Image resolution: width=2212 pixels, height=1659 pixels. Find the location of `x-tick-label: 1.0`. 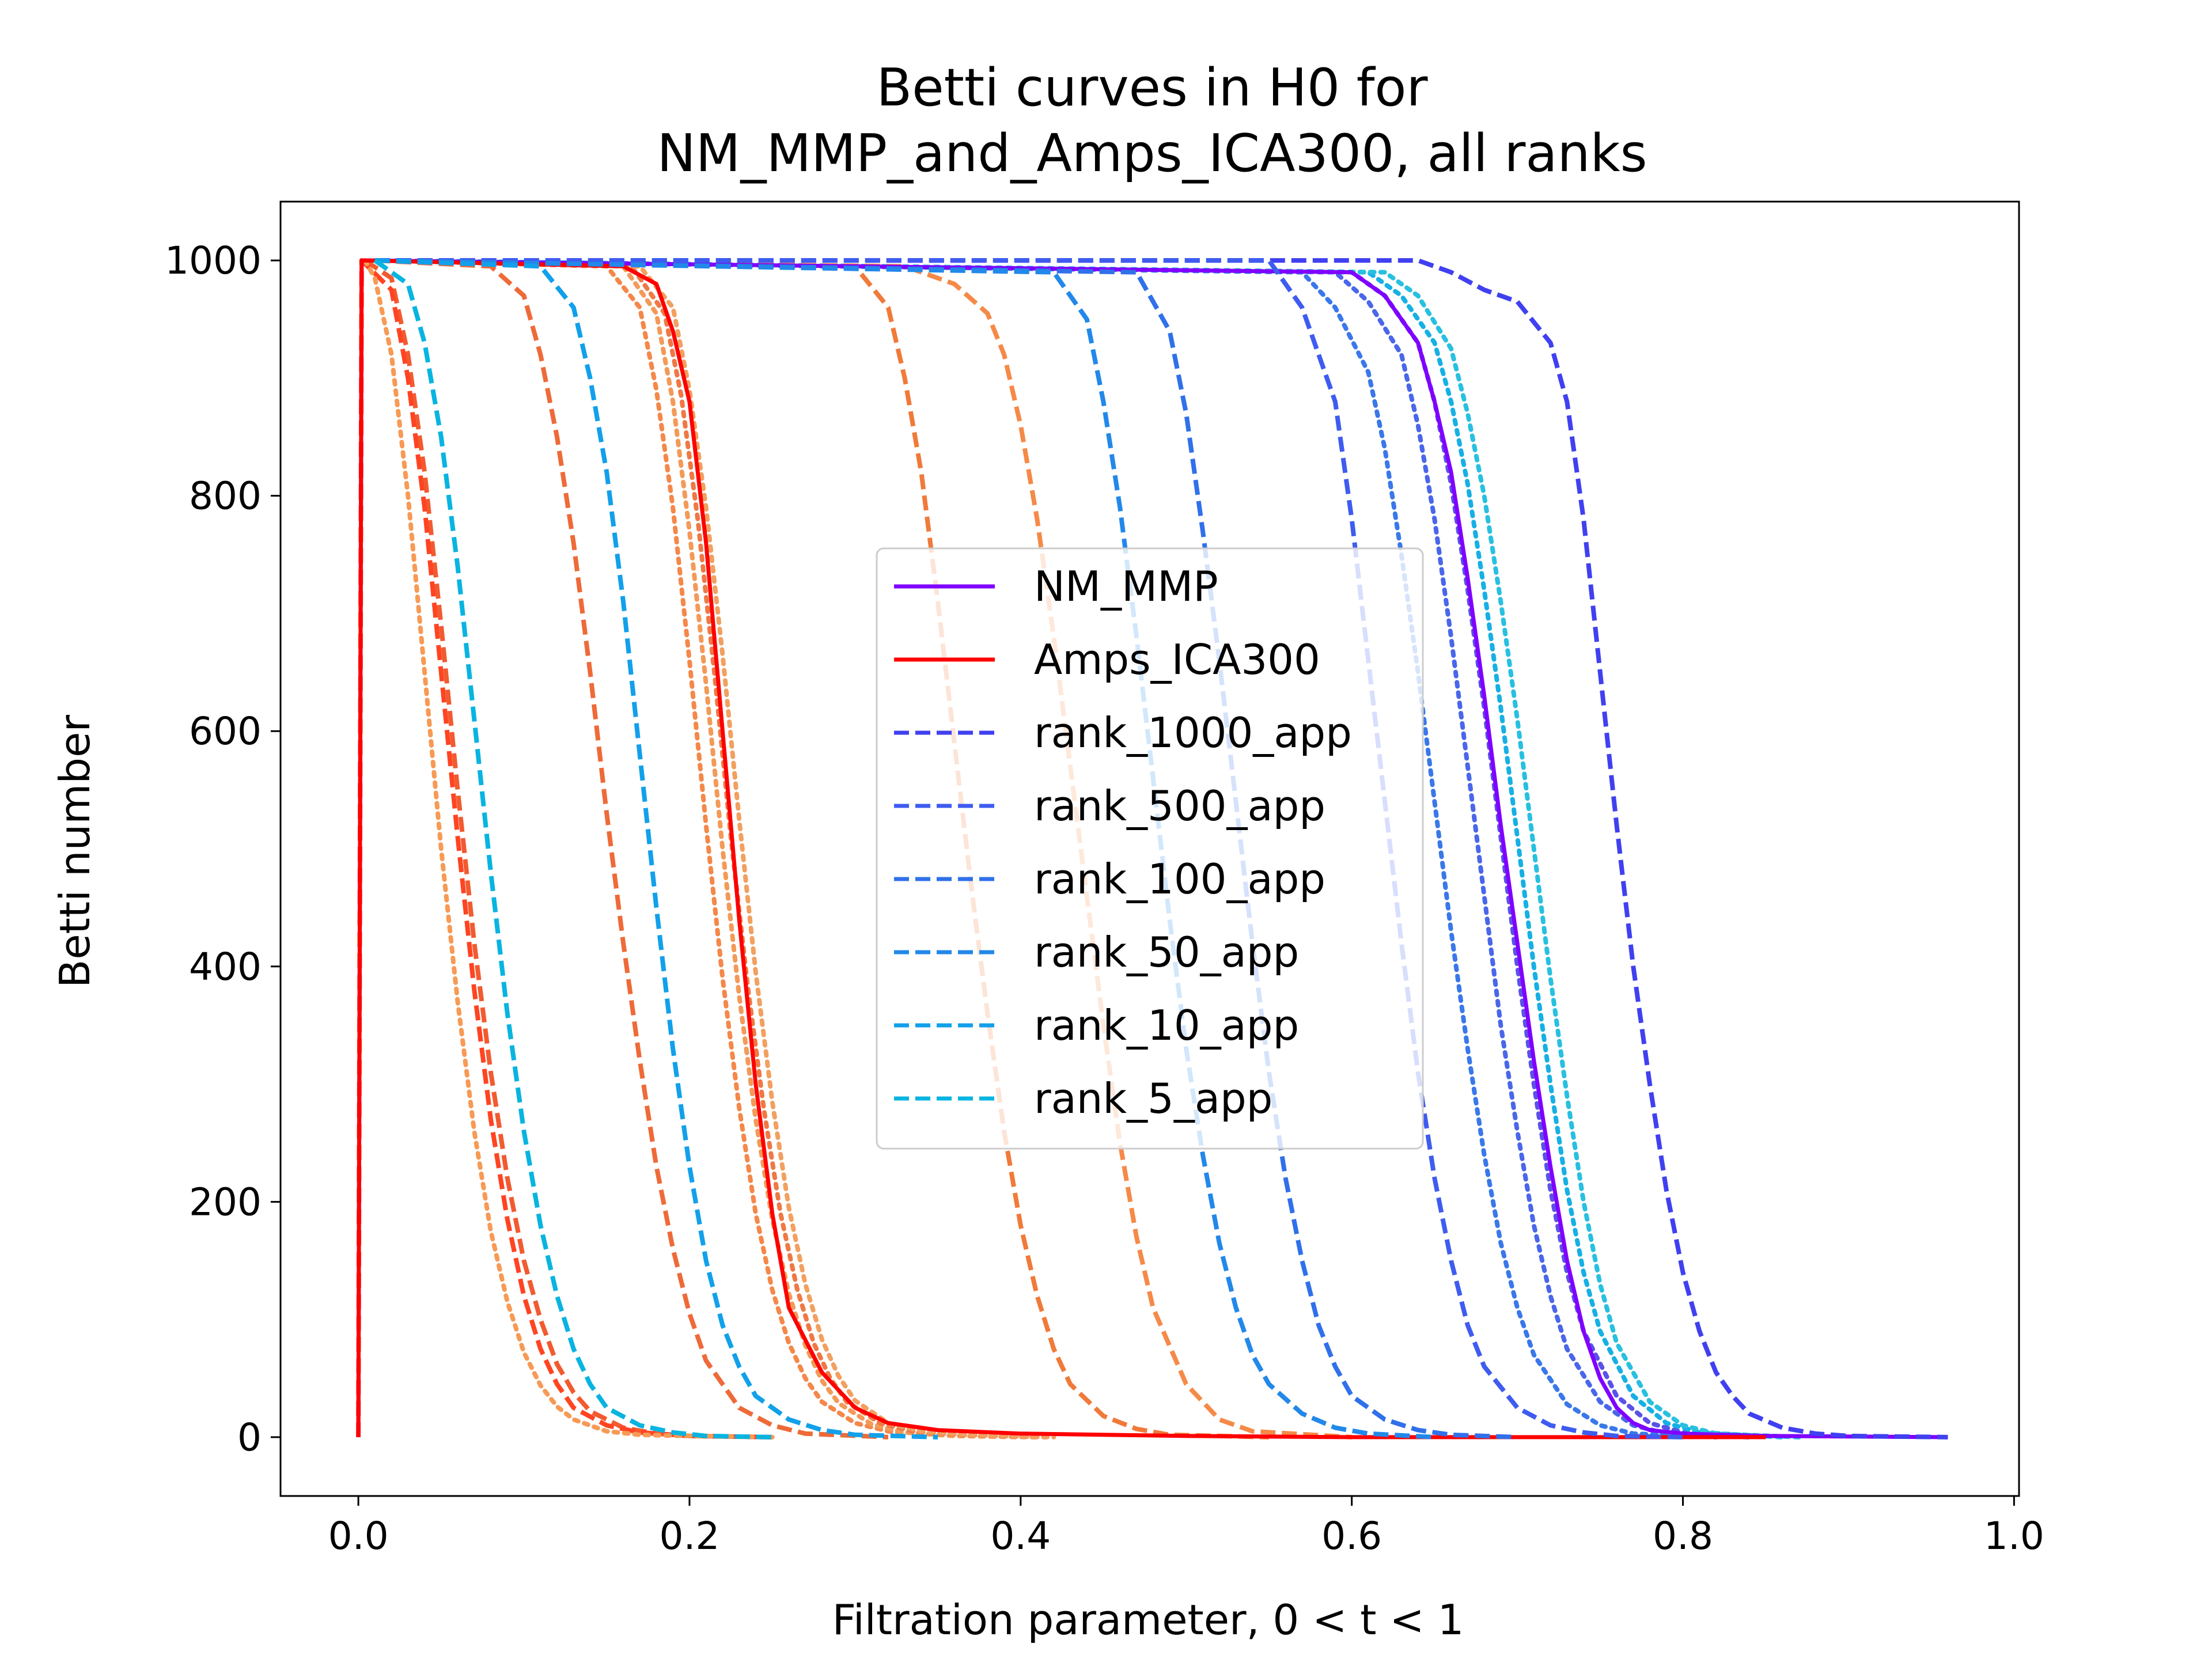

x-tick-label: 1.0 is located at coordinates (2014, 1536).